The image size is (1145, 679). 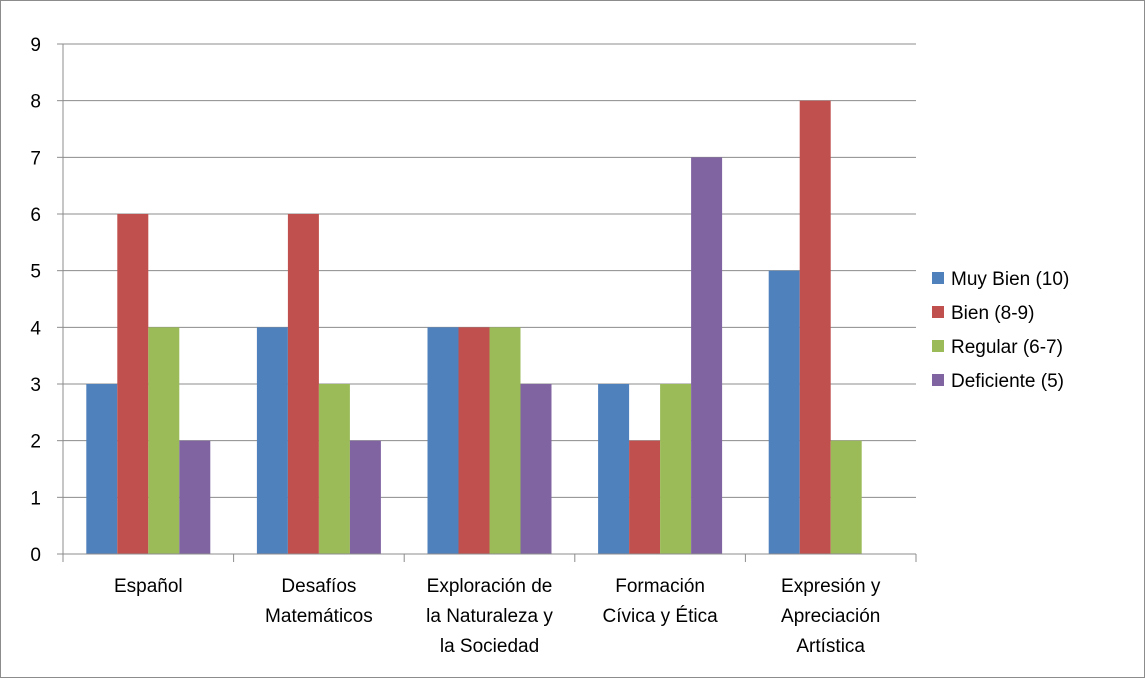 I want to click on x-category-label: Cívica y Ética, so click(x=661, y=616).